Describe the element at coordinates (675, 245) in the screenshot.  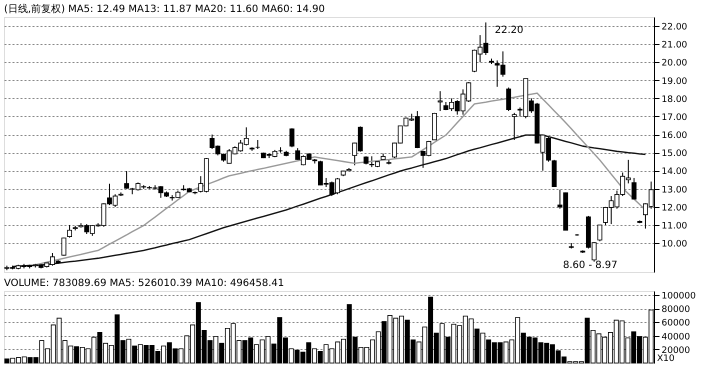
I see `y-tick-label: 10.00` at that location.